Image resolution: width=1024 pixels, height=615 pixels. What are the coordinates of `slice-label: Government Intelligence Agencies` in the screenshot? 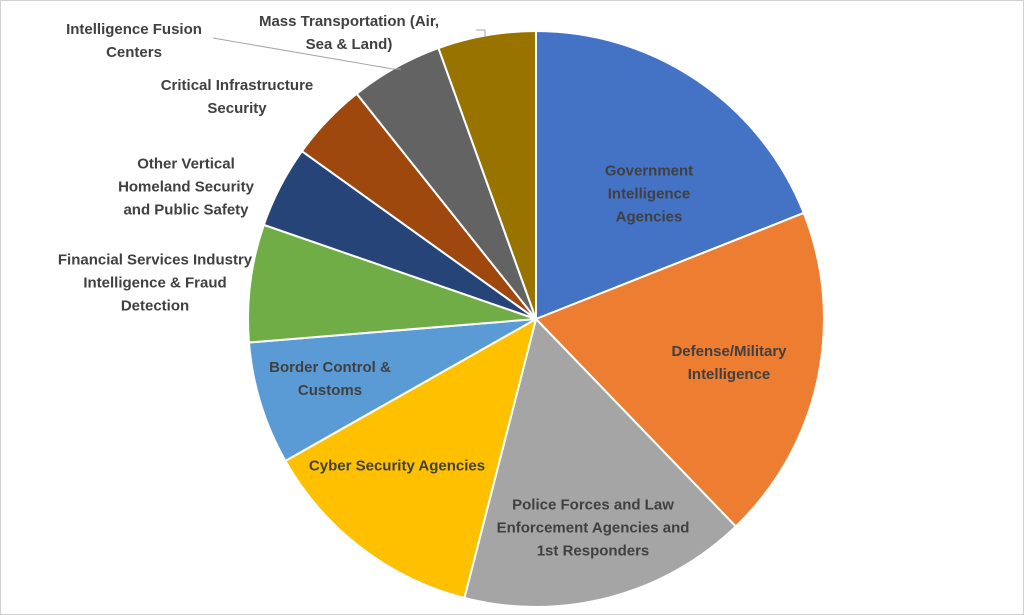 It's located at (649, 194).